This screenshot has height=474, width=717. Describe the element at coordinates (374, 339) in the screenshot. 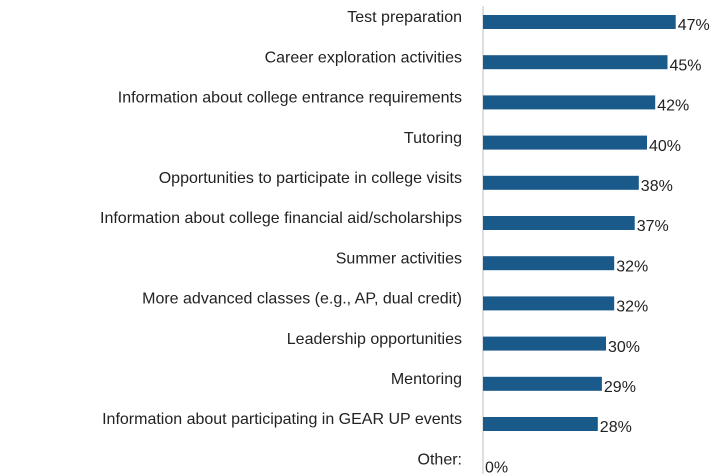

I see `category-label: Leadership opportunities` at that location.